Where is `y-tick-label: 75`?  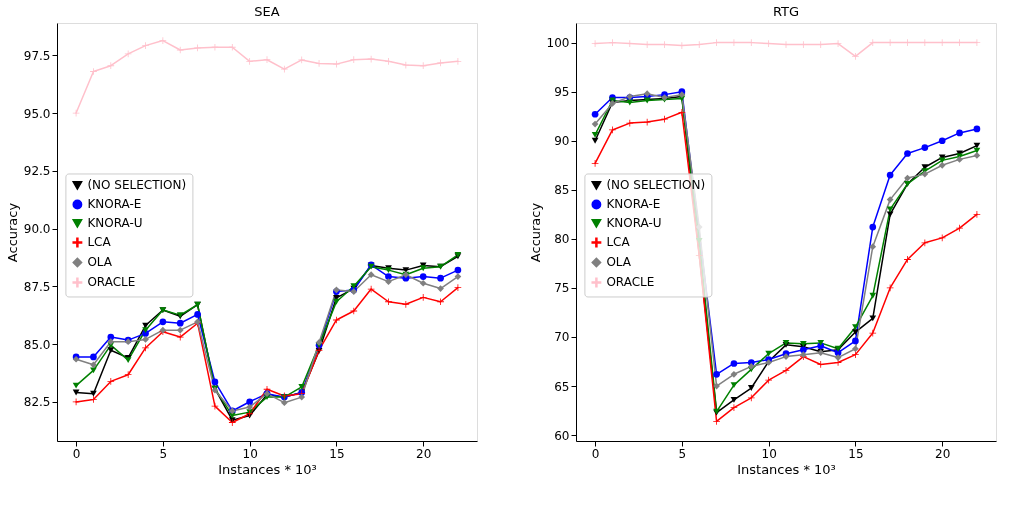 y-tick-label: 75 is located at coordinates (562, 288).